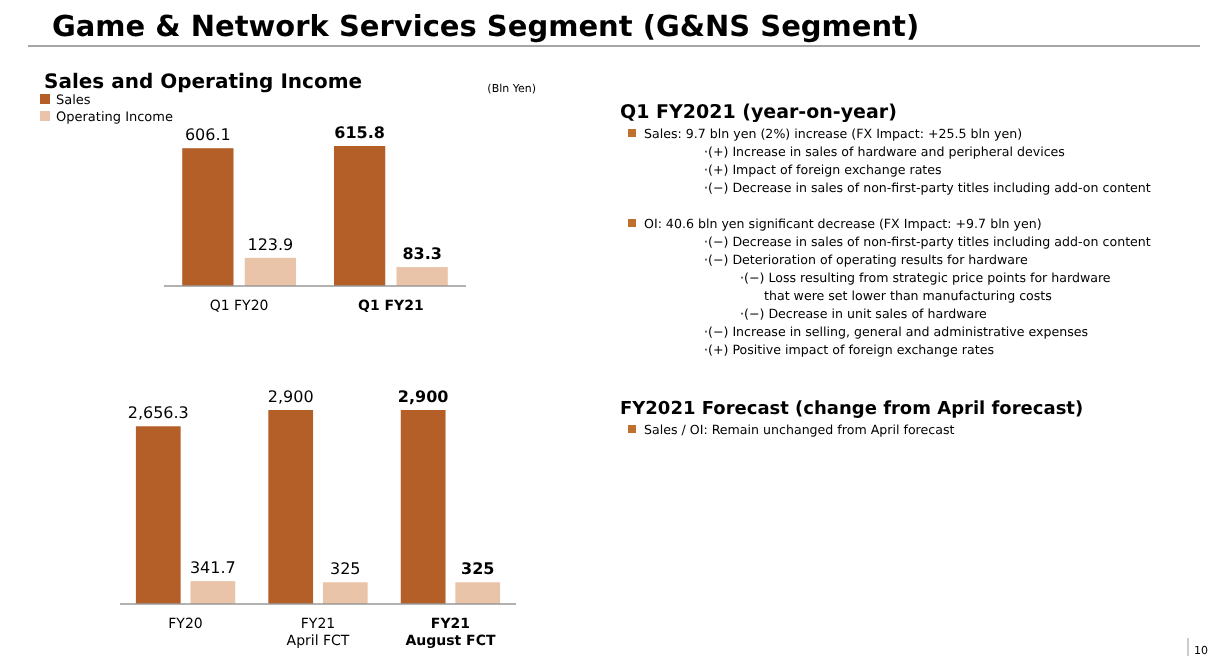 The image size is (1224, 666). I want to click on data-label: 606.1, so click(207, 135).